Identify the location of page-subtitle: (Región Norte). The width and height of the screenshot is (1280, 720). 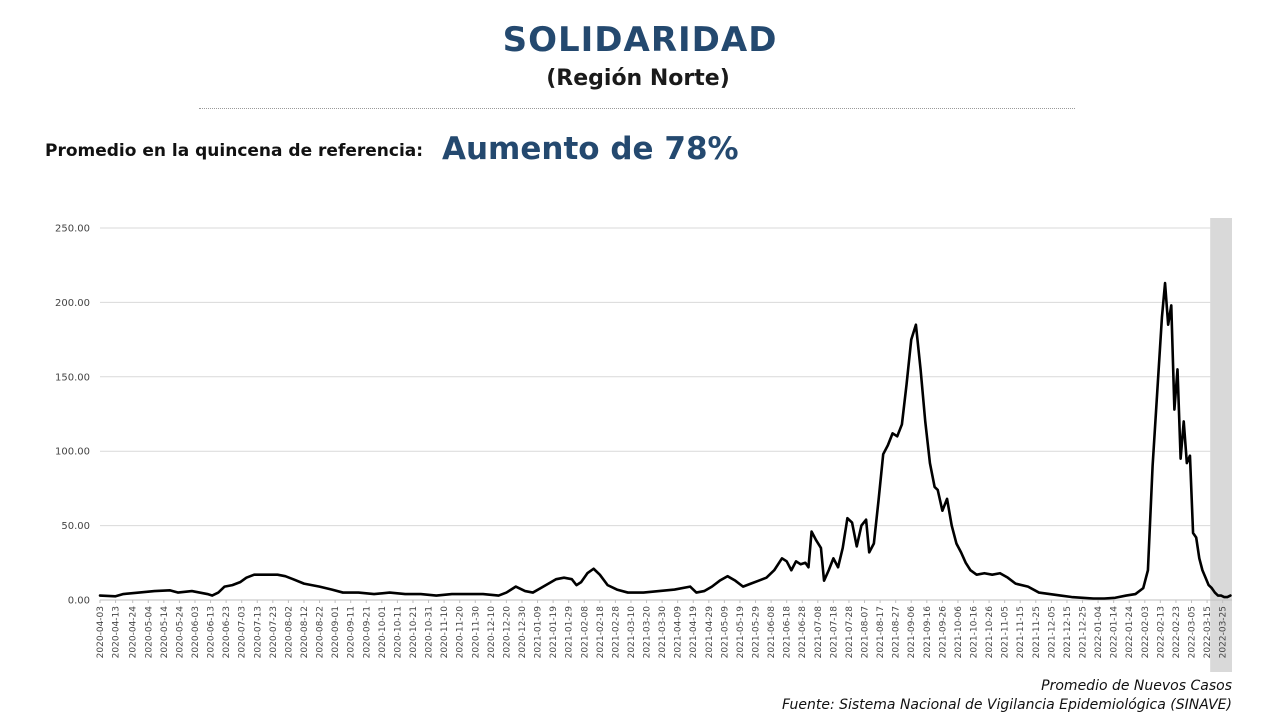
(638, 78).